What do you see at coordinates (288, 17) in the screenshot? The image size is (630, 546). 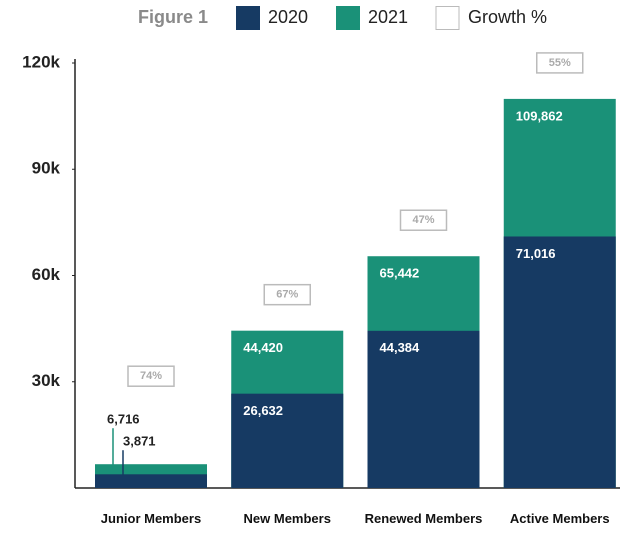 I see `legend-label: 2020` at bounding box center [288, 17].